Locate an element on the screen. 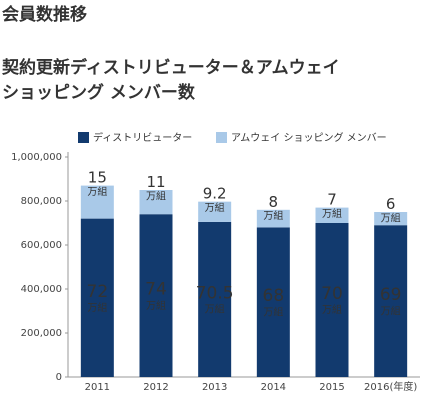 The image size is (429, 401). value-number: 7 is located at coordinates (332, 199).